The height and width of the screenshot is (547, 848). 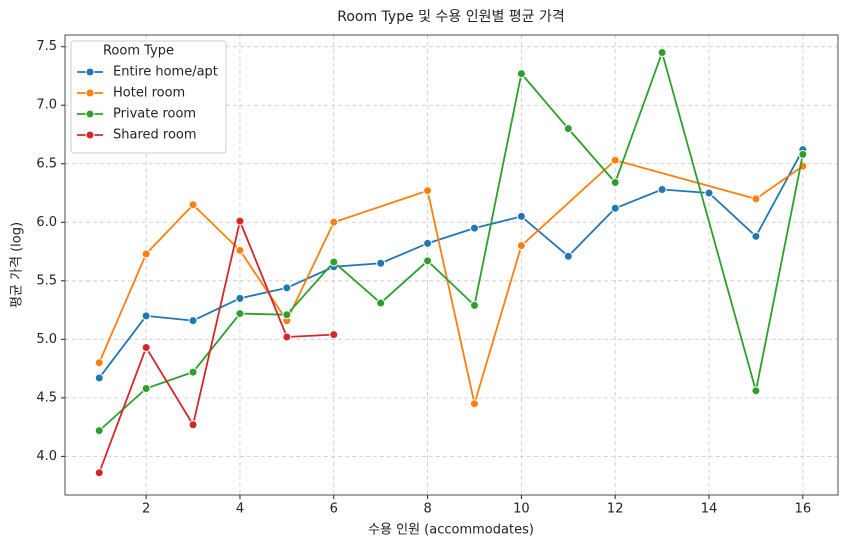 I want to click on x-axis-label: 수용 인원 (accommodates), so click(x=451, y=530).